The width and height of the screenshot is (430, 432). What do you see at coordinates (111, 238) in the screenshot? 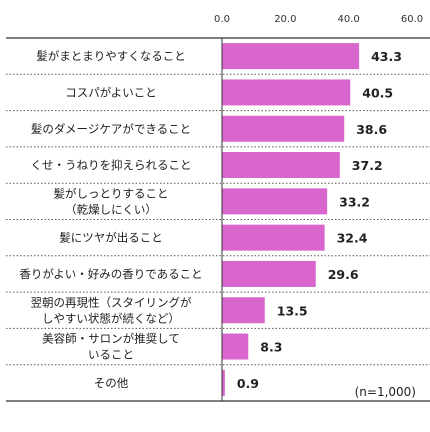
I see `category-label: 髪にツヤが出ること` at bounding box center [111, 238].